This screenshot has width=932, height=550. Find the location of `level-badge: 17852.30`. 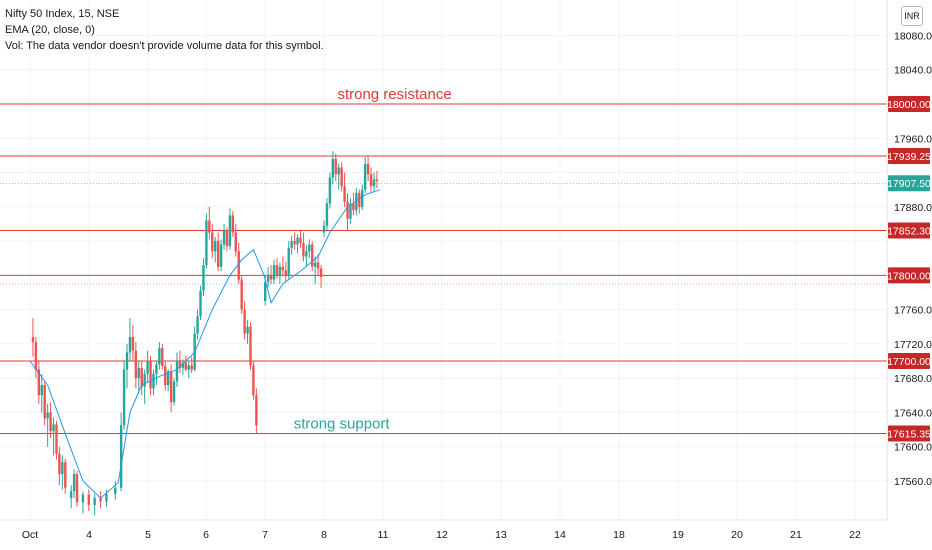

level-badge: 17852.30 is located at coordinates (909, 232).